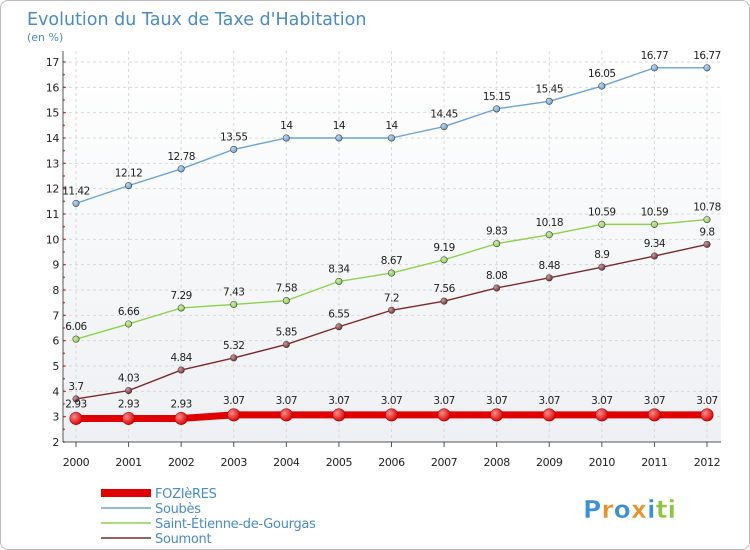  I want to click on chart-subtitle: (en %), so click(45, 37).